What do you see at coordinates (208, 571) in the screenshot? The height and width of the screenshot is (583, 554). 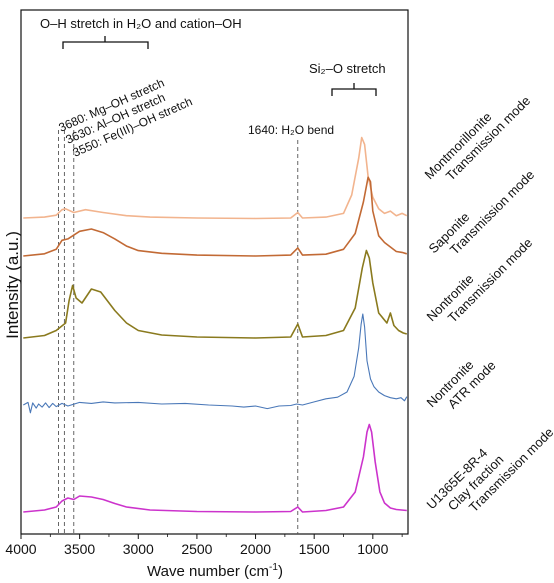 I see `x-axis-label-main: Wave number (cm` at bounding box center [208, 571].